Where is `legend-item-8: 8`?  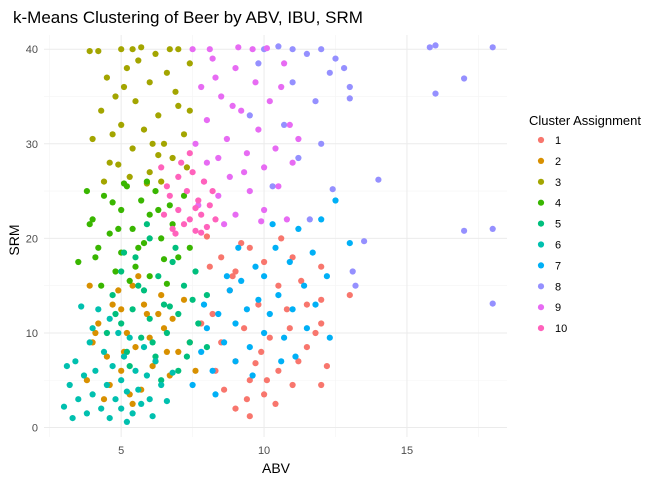 legend-item-8: 8 is located at coordinates (549, 287).